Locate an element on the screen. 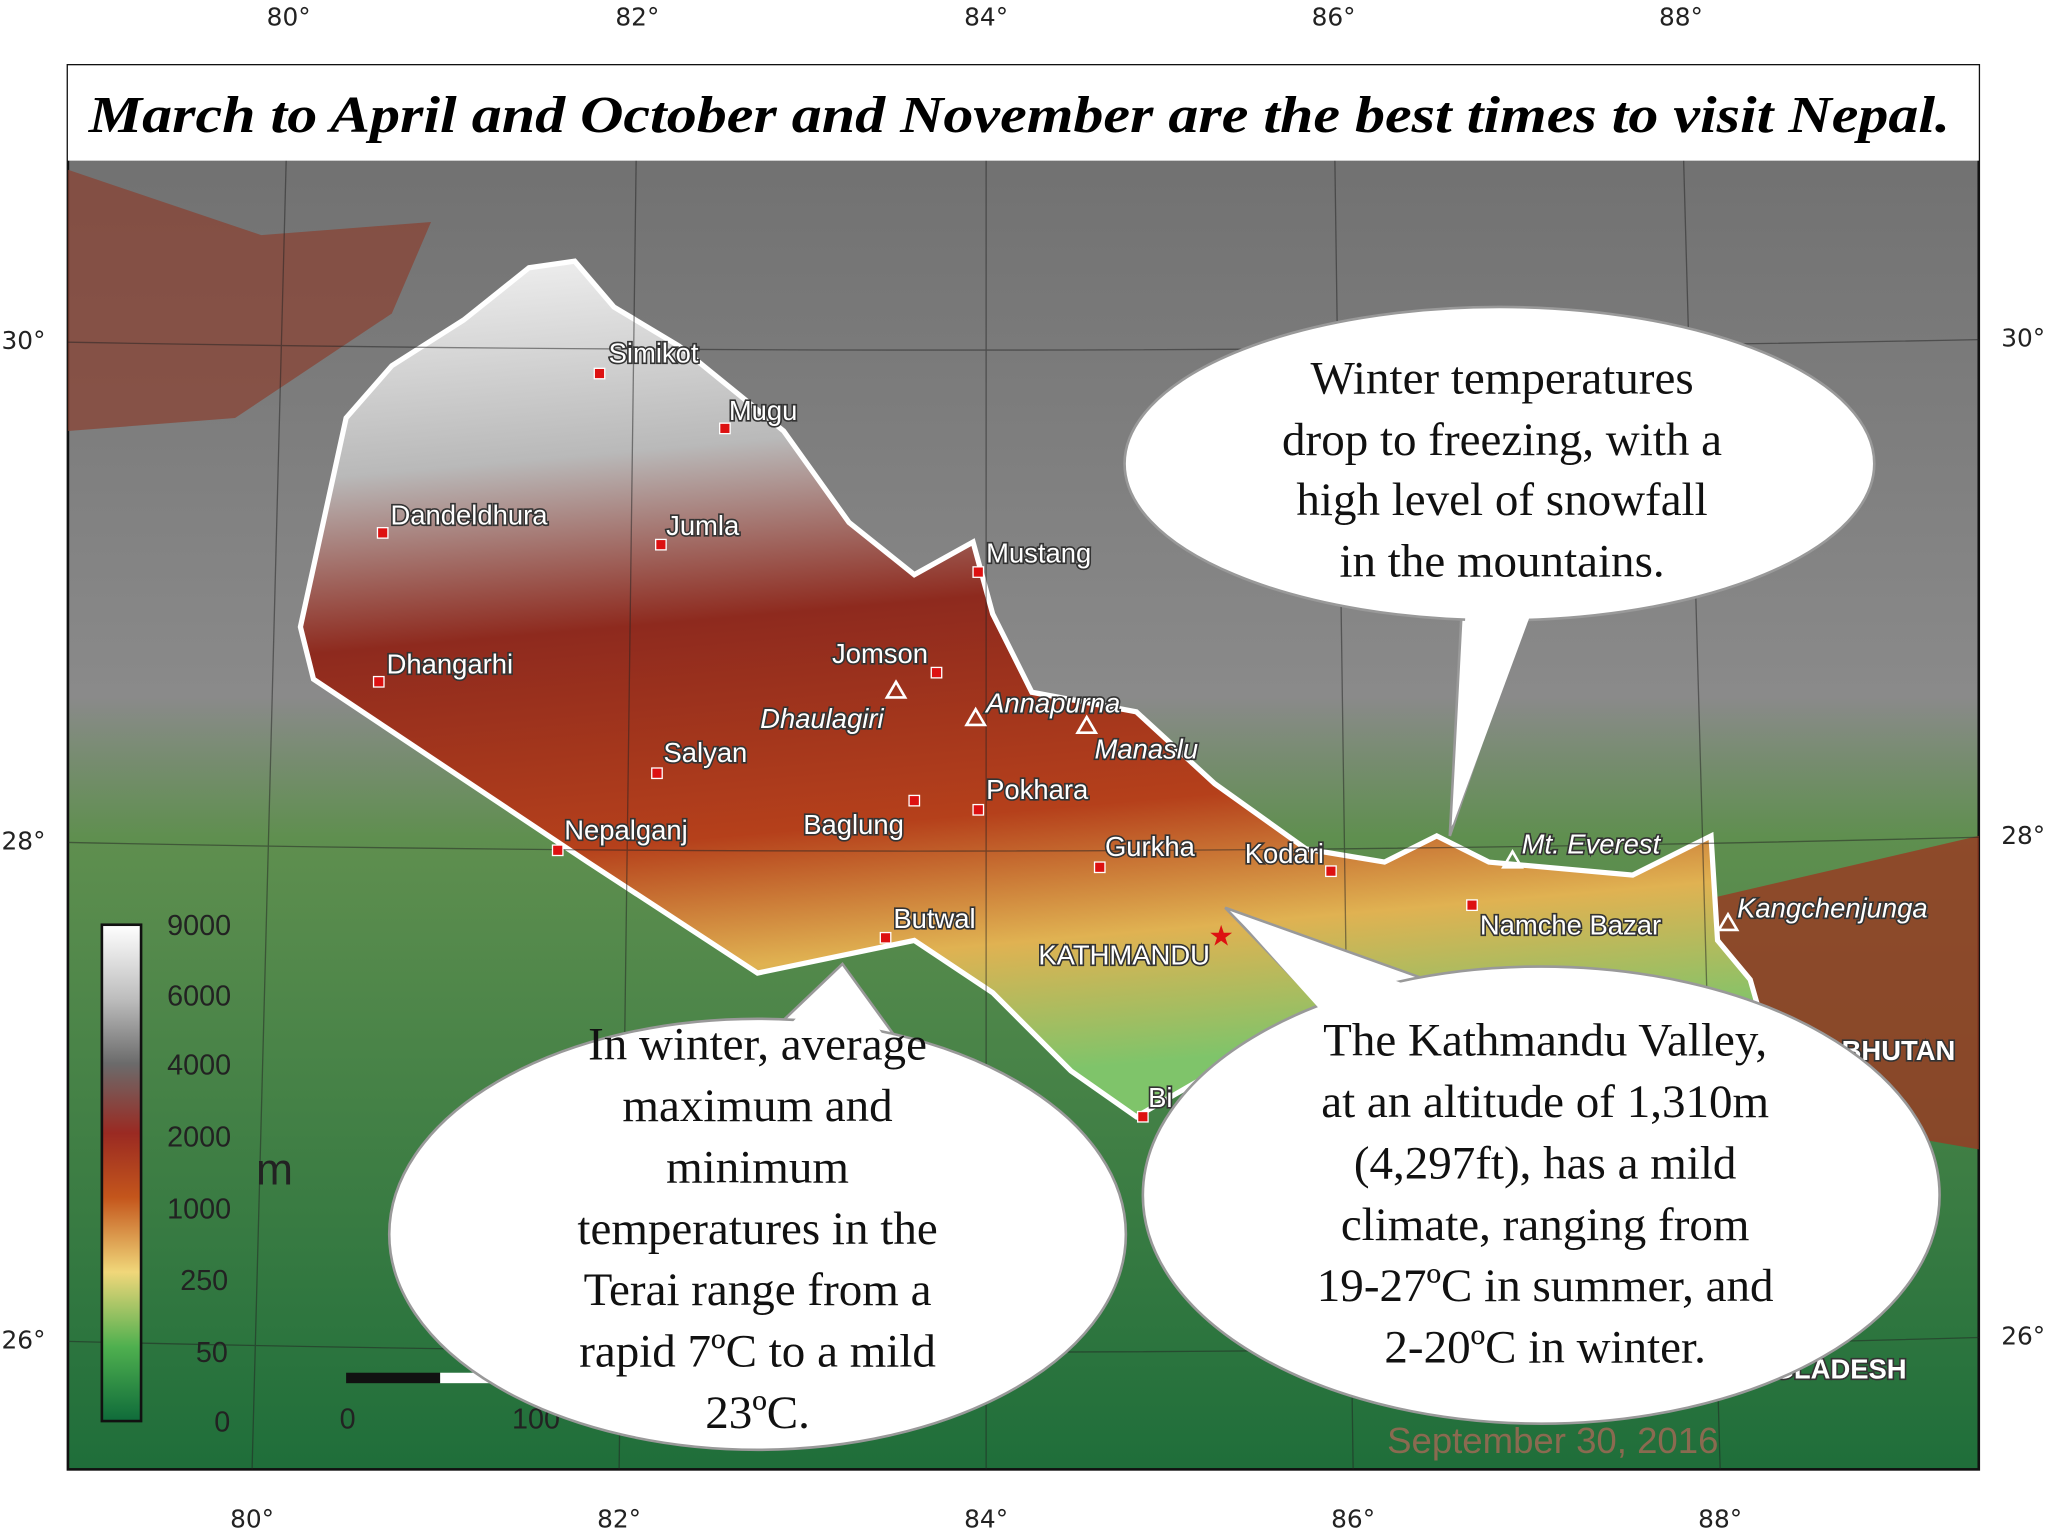 The height and width of the screenshot is (1536, 2048). place-label: Salyan is located at coordinates (706, 752).